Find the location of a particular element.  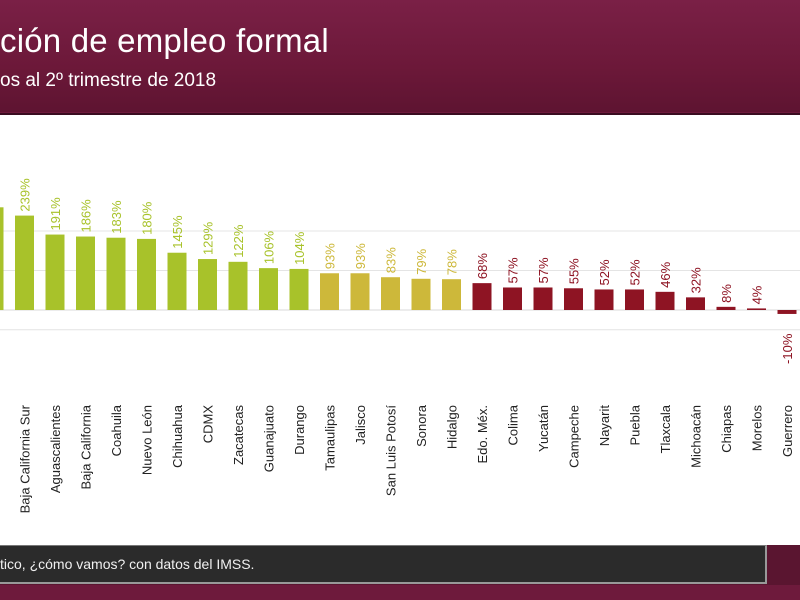

category-label: CDMX is located at coordinates (208, 424).